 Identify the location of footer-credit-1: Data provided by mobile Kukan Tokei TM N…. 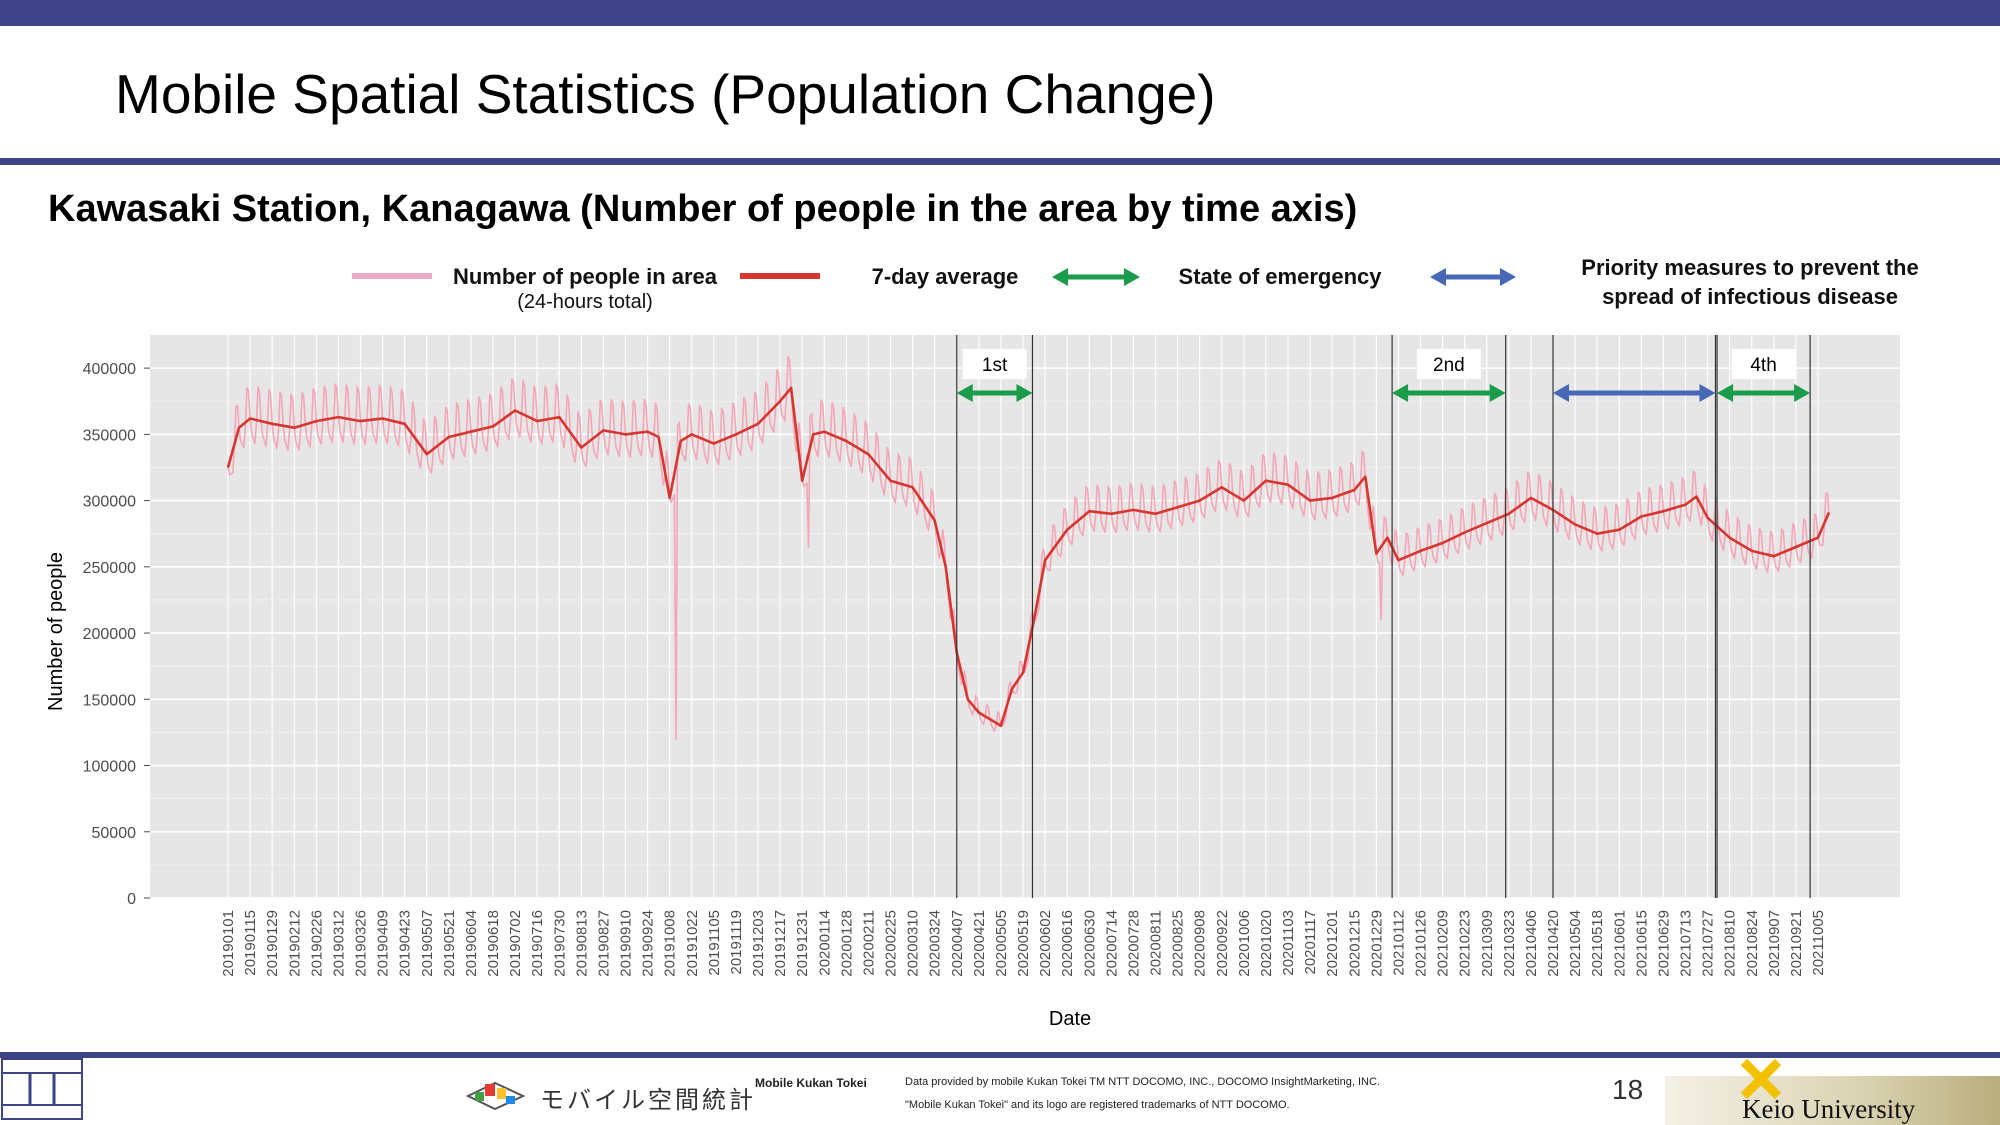
(1142, 1082).